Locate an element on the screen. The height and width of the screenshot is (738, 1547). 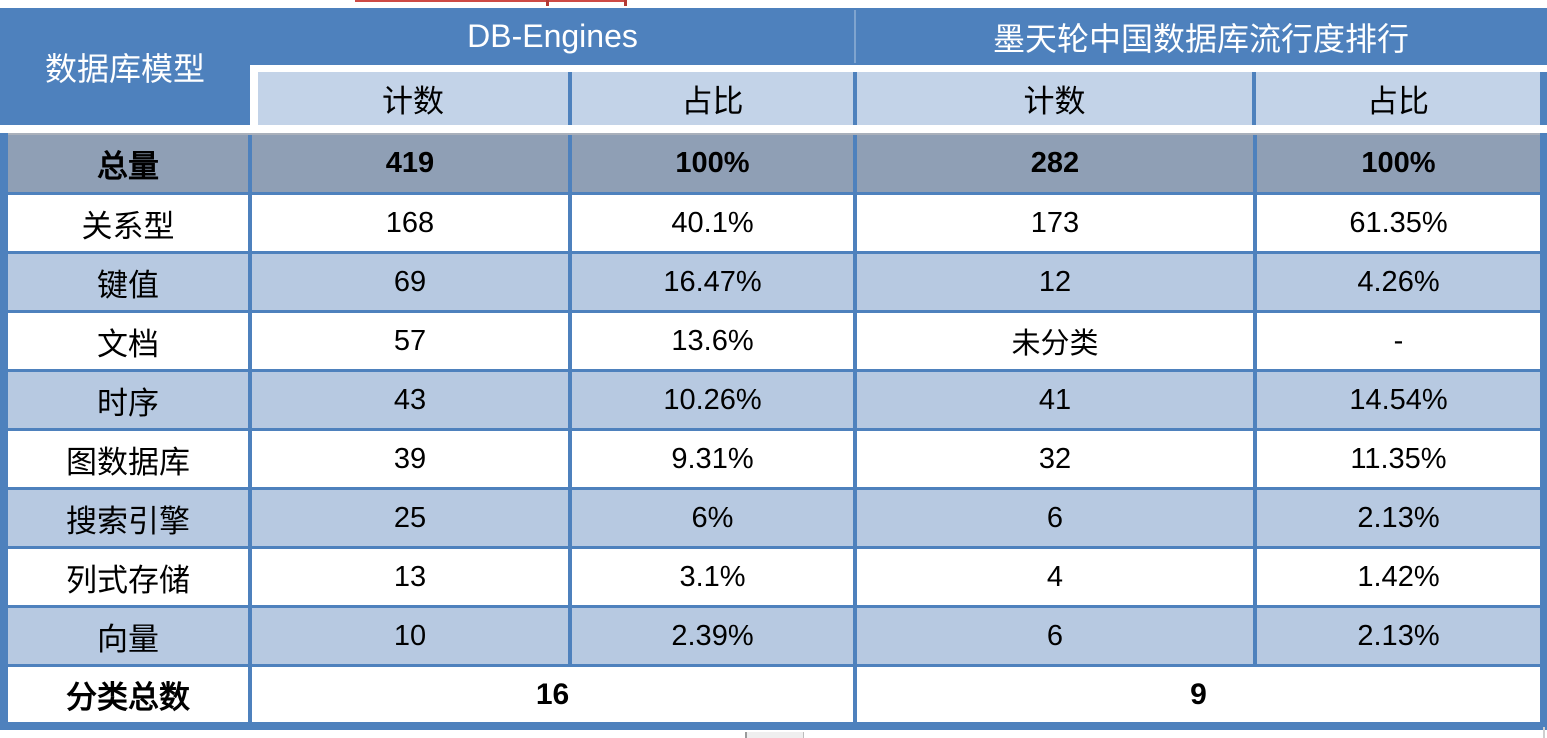
subheader-right-border is located at coordinates (1543, 98).